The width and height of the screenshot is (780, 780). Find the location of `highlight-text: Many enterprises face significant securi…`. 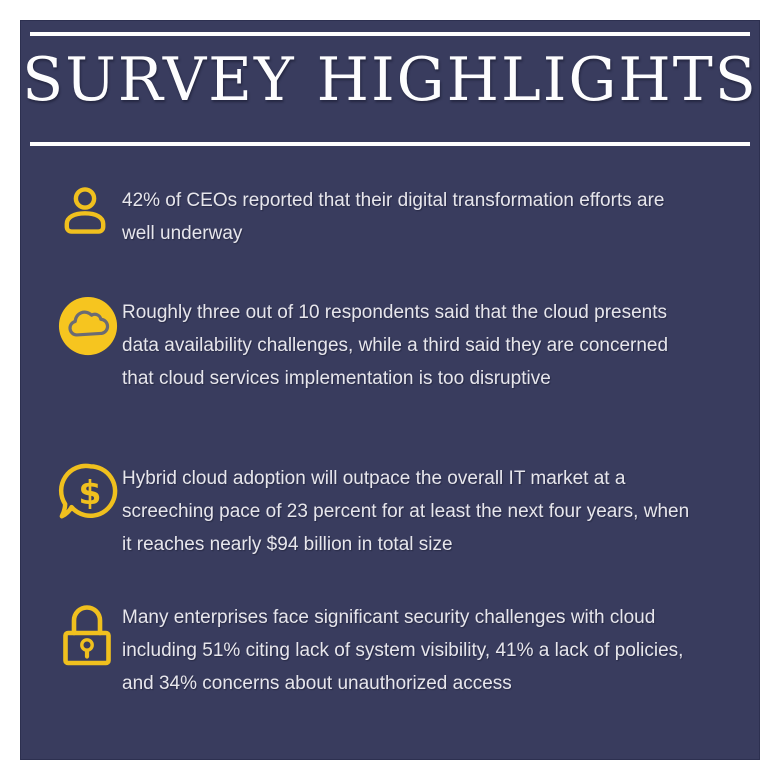

highlight-text: Many enterprises face significant securi… is located at coordinates (403, 650).